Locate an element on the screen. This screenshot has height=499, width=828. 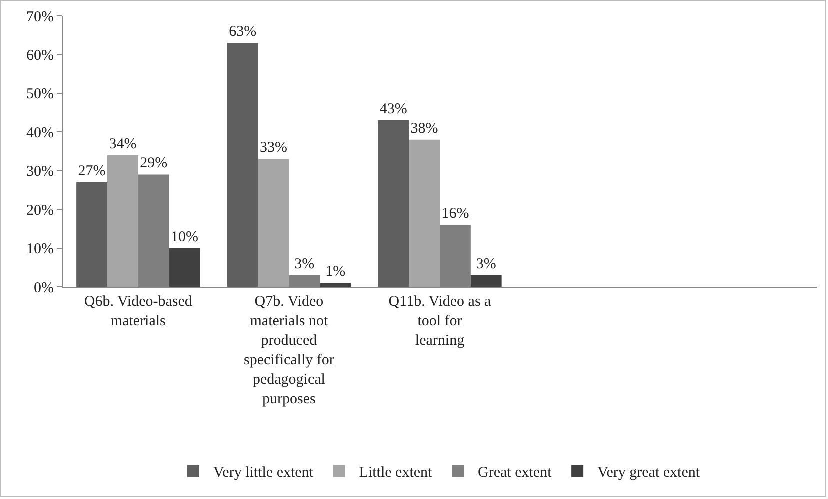
data-label: 29% is located at coordinates (154, 164).